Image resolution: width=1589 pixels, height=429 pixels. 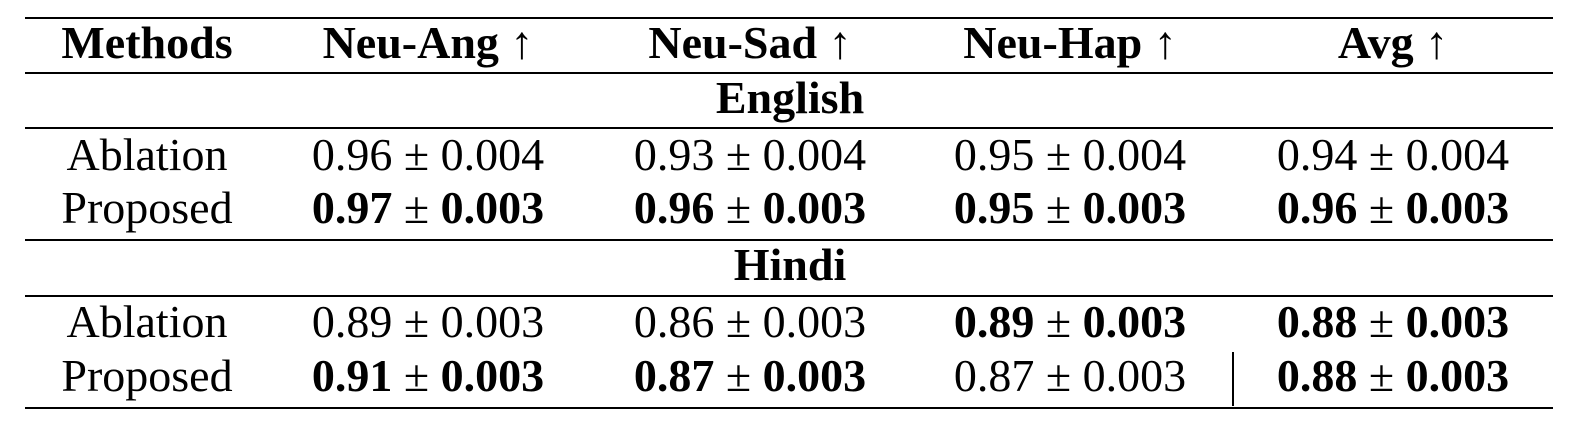 I want to click on value-cell: 0.91 ± 0.003, so click(x=428, y=376).